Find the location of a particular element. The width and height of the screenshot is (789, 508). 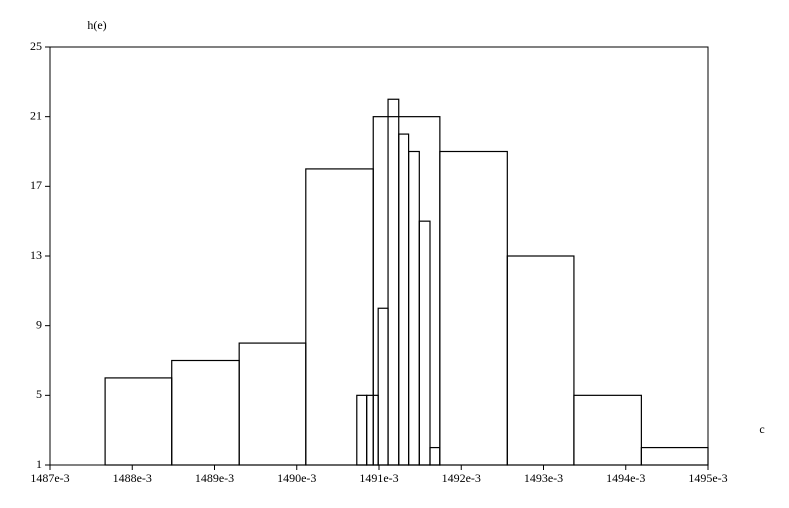

x-tick-label: 1488e-3 is located at coordinates (132, 478).